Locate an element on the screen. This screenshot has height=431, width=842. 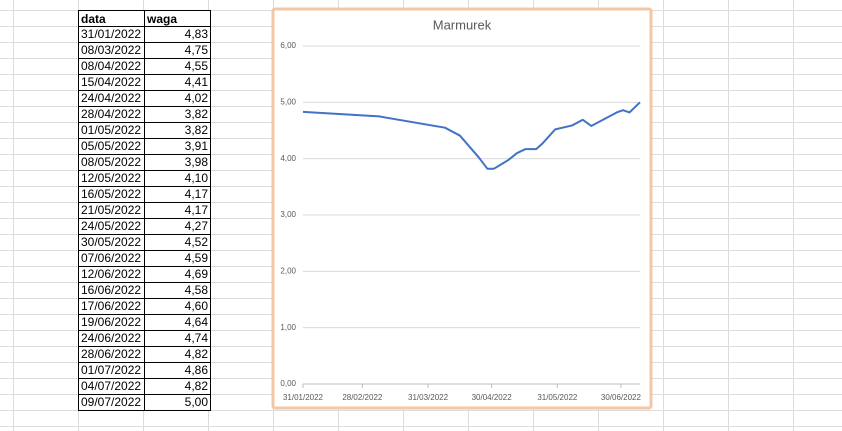
row: 15/04/2022 4,41 is located at coordinates (144, 82).